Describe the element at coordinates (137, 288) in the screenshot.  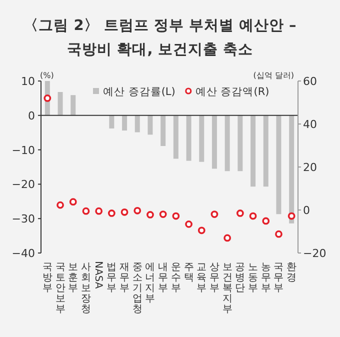
I see `x-tick-label: 중소기업청` at that location.